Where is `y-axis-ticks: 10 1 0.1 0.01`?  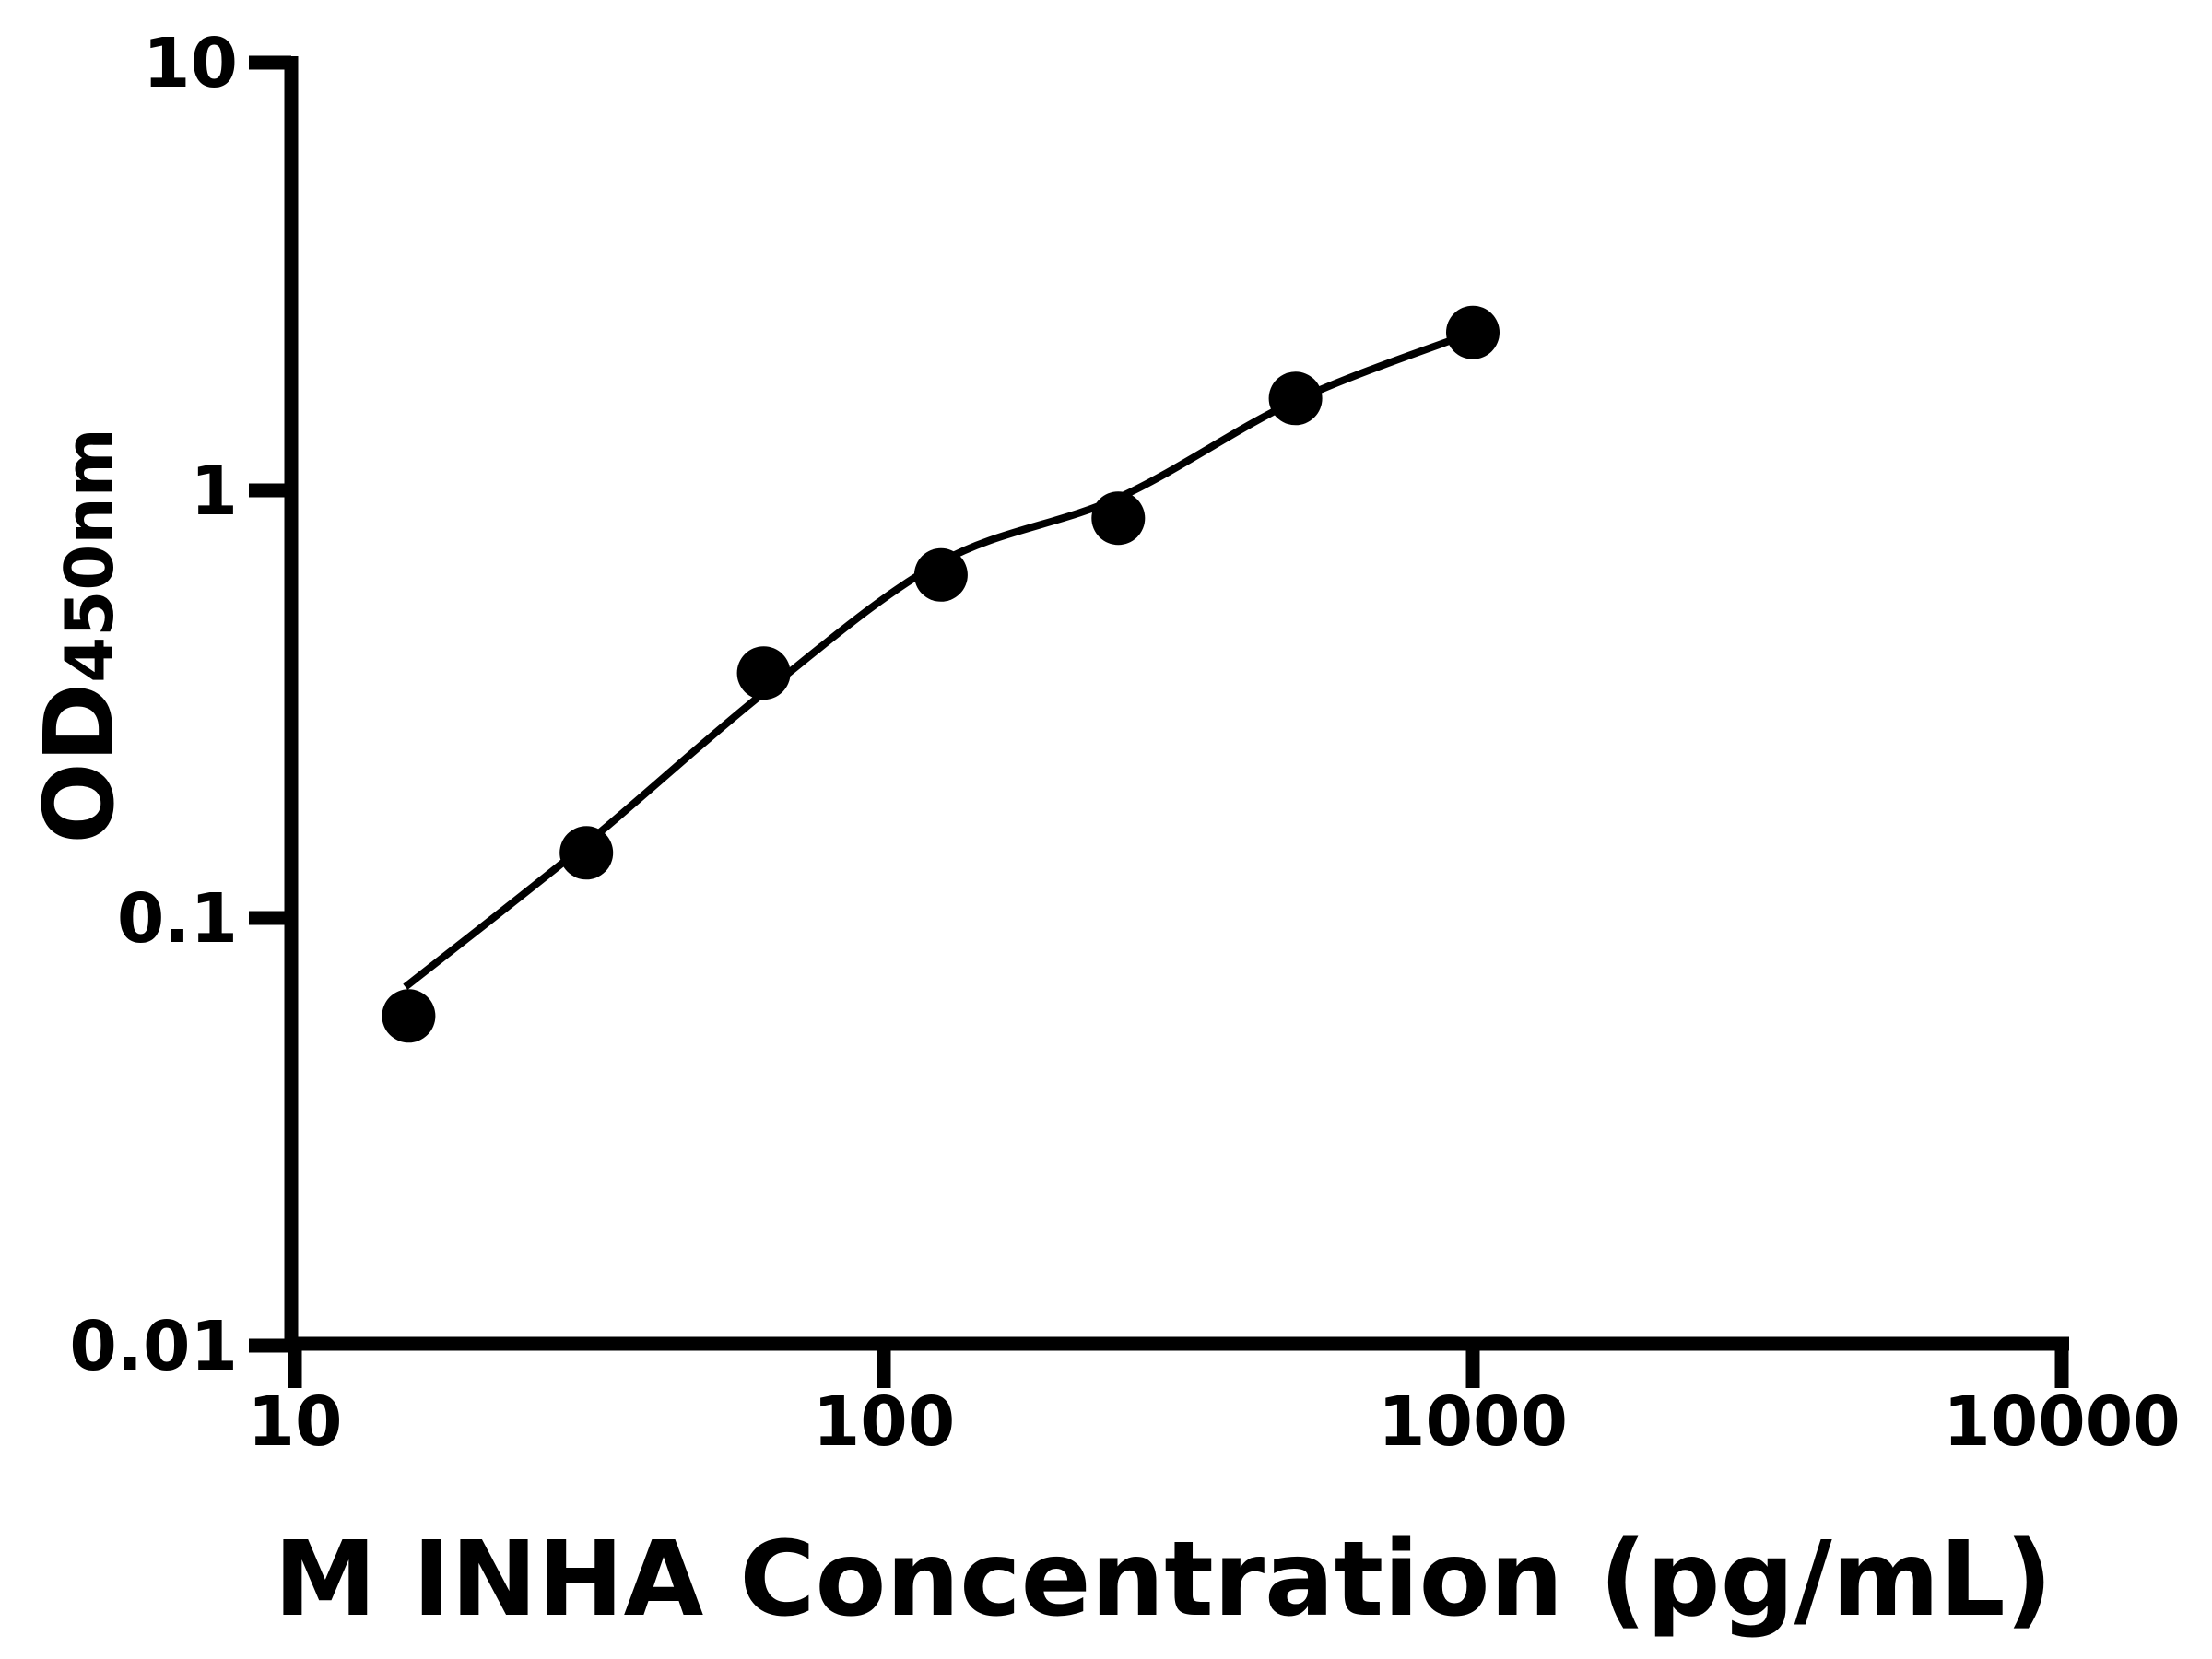 y-axis-ticks: 10 1 0.1 0.01 is located at coordinates (180, 705).